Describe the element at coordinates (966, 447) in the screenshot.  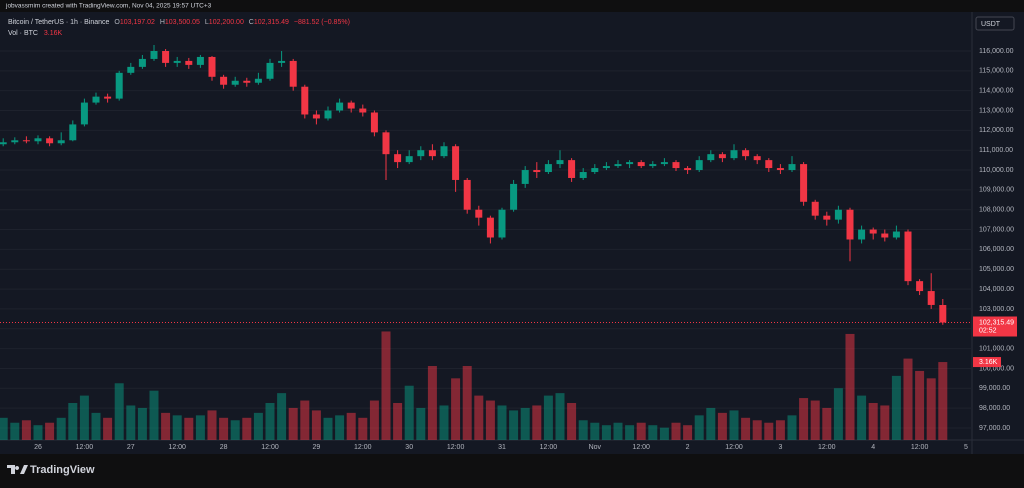
I see `x-tick-label: 5` at that location.